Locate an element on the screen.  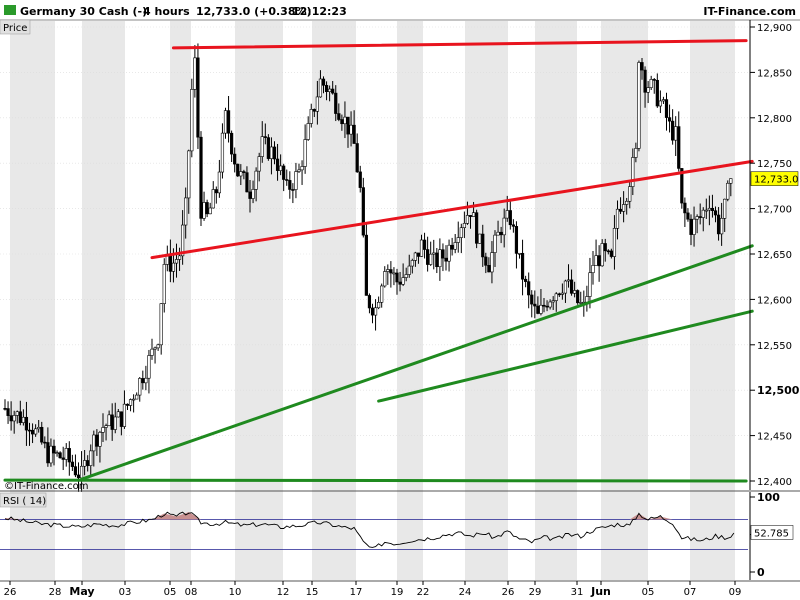
time-tick-label: 03 is located at coordinates (125, 592).